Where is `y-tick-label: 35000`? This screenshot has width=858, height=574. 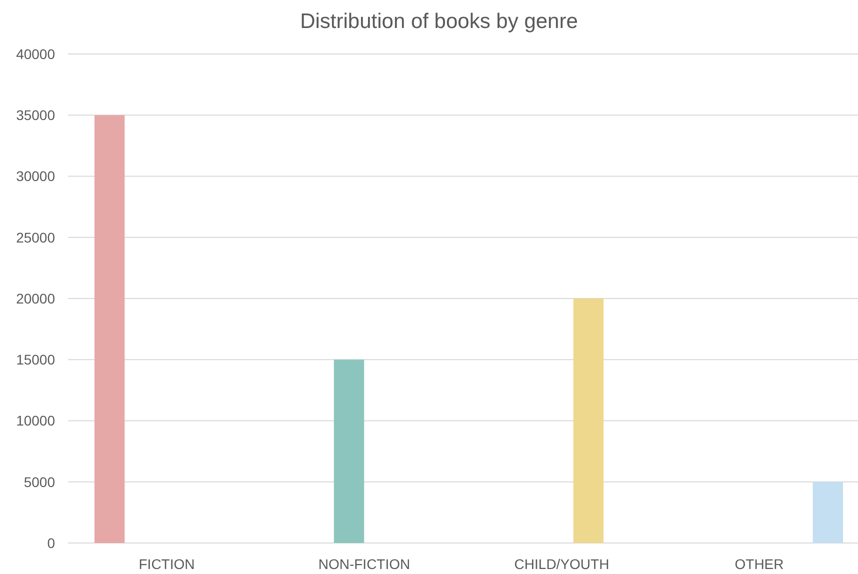
y-tick-label: 35000 is located at coordinates (36, 115).